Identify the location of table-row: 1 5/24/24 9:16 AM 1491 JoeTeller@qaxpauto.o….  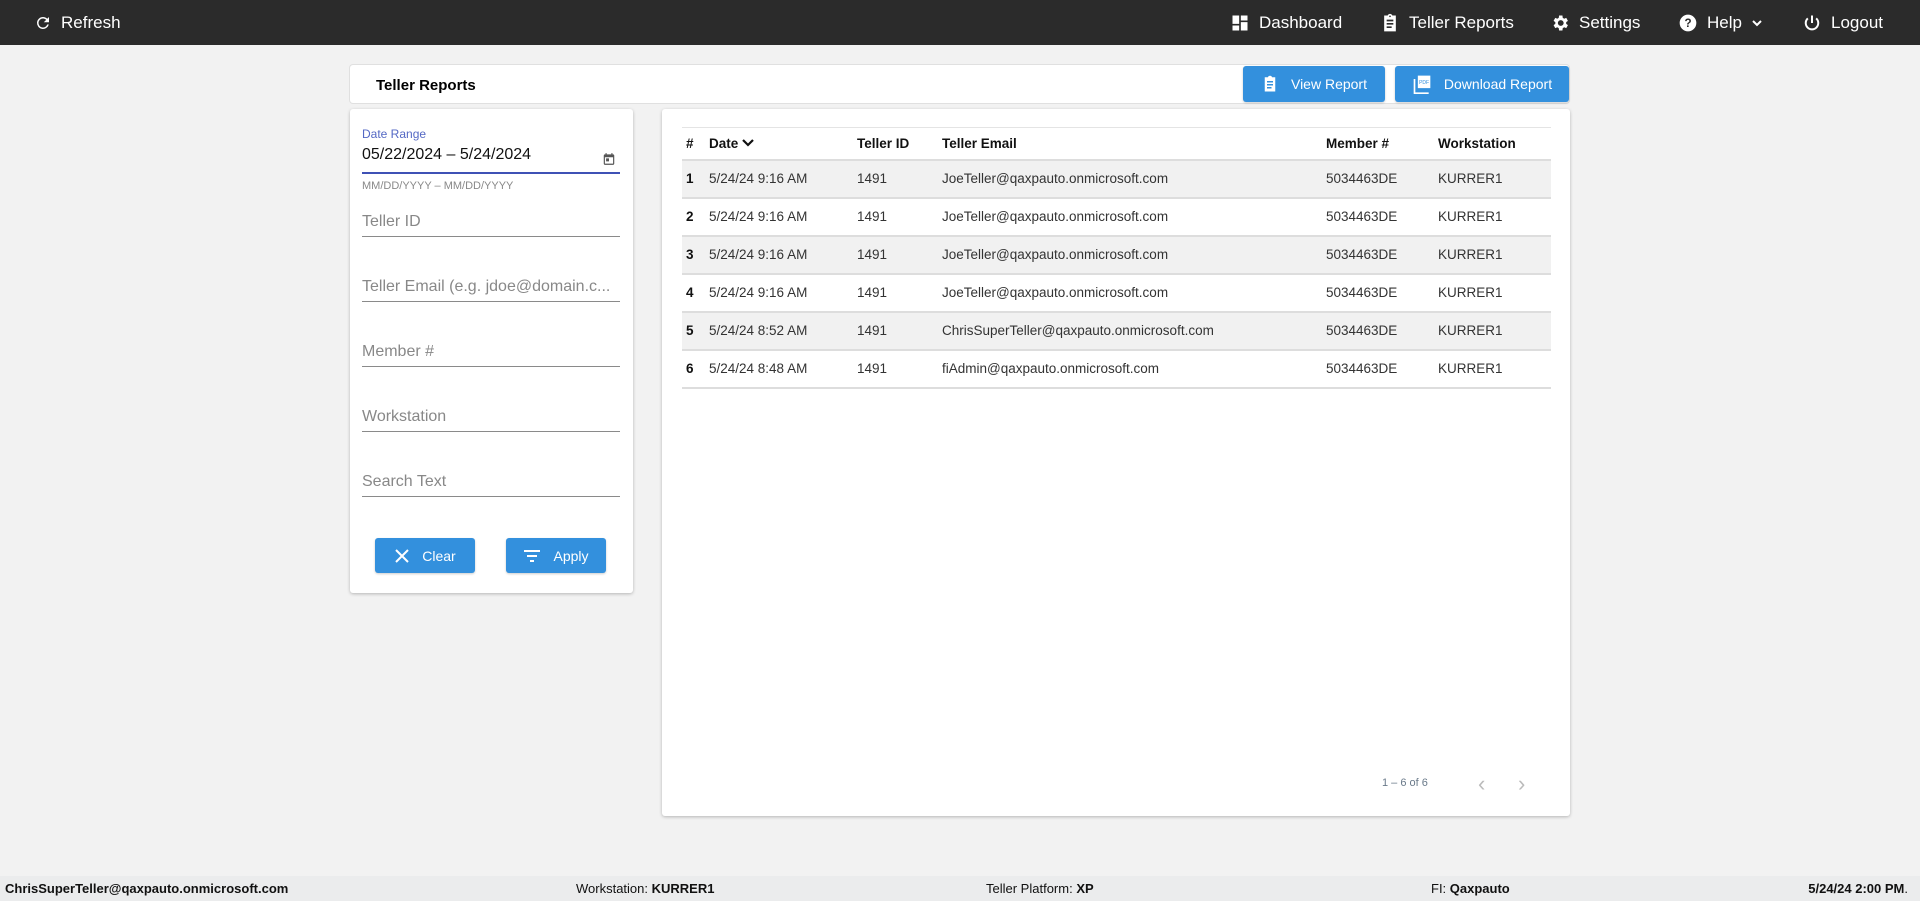
(1116, 179).